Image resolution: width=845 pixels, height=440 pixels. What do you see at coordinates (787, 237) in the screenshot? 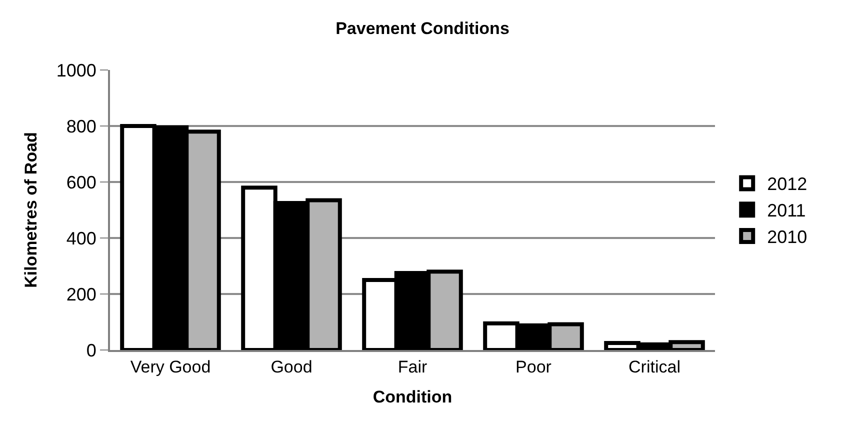
I see `legend-label: 2010` at bounding box center [787, 237].